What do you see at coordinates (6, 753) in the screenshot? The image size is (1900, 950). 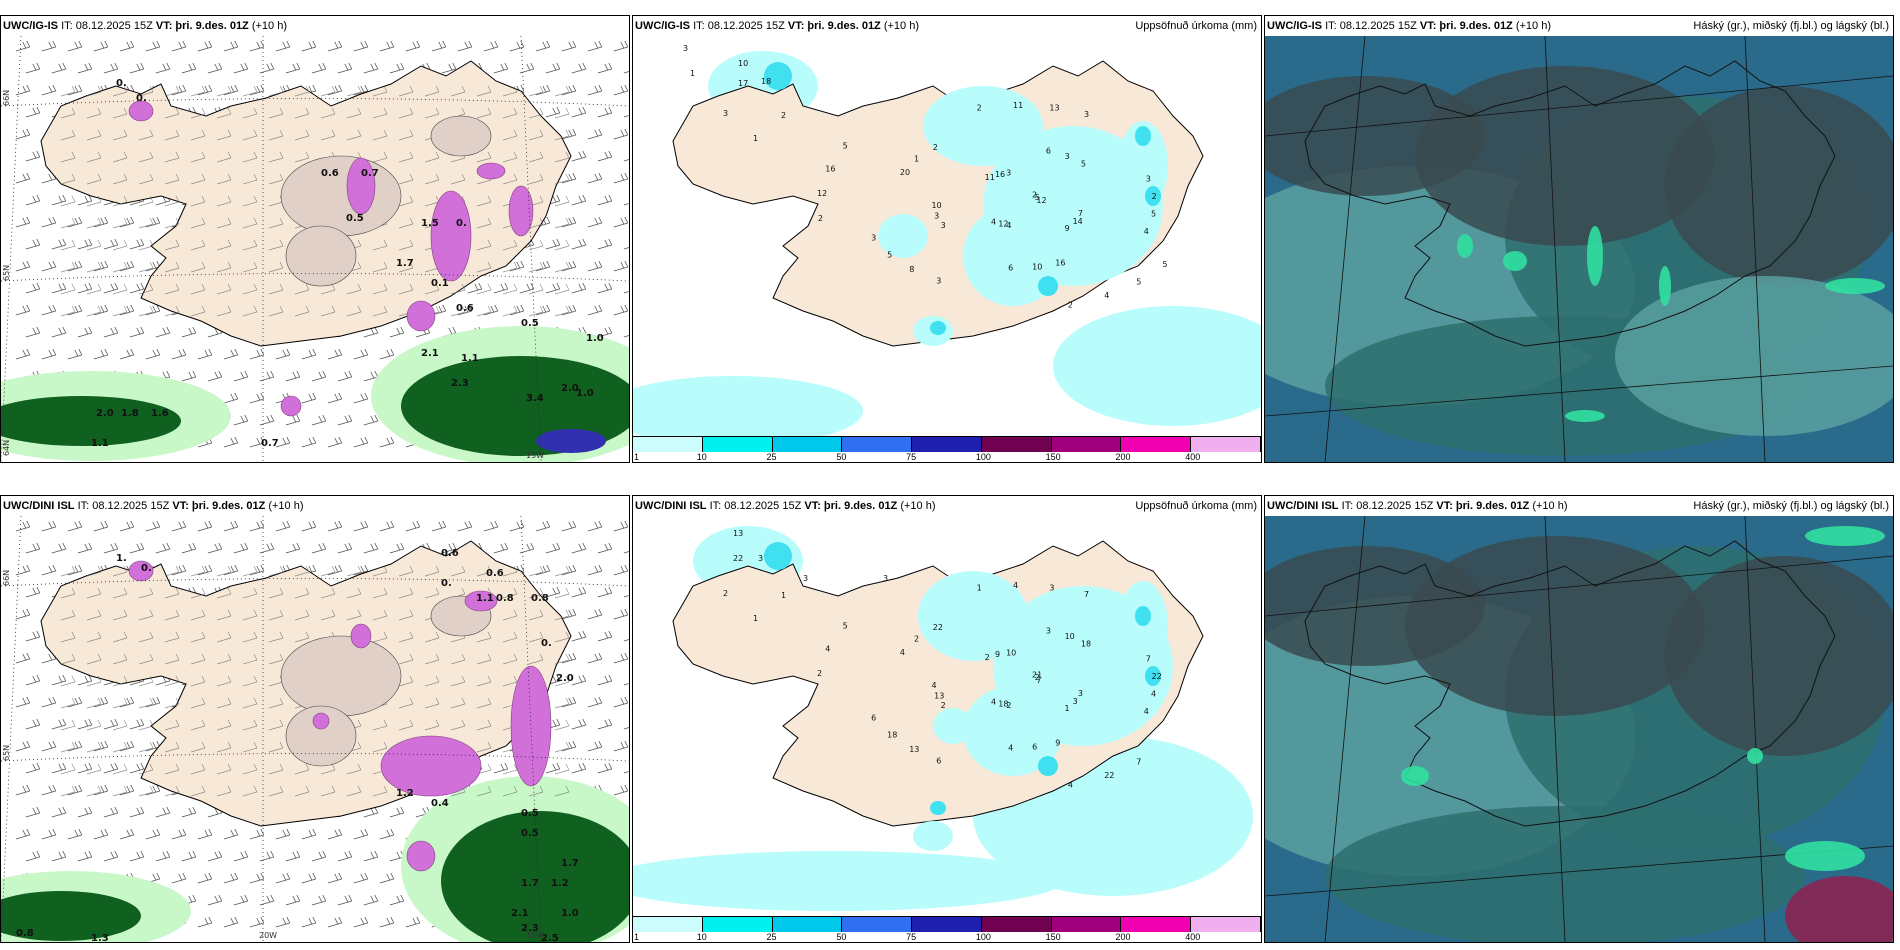 I see `latitude-label: 65N` at bounding box center [6, 753].